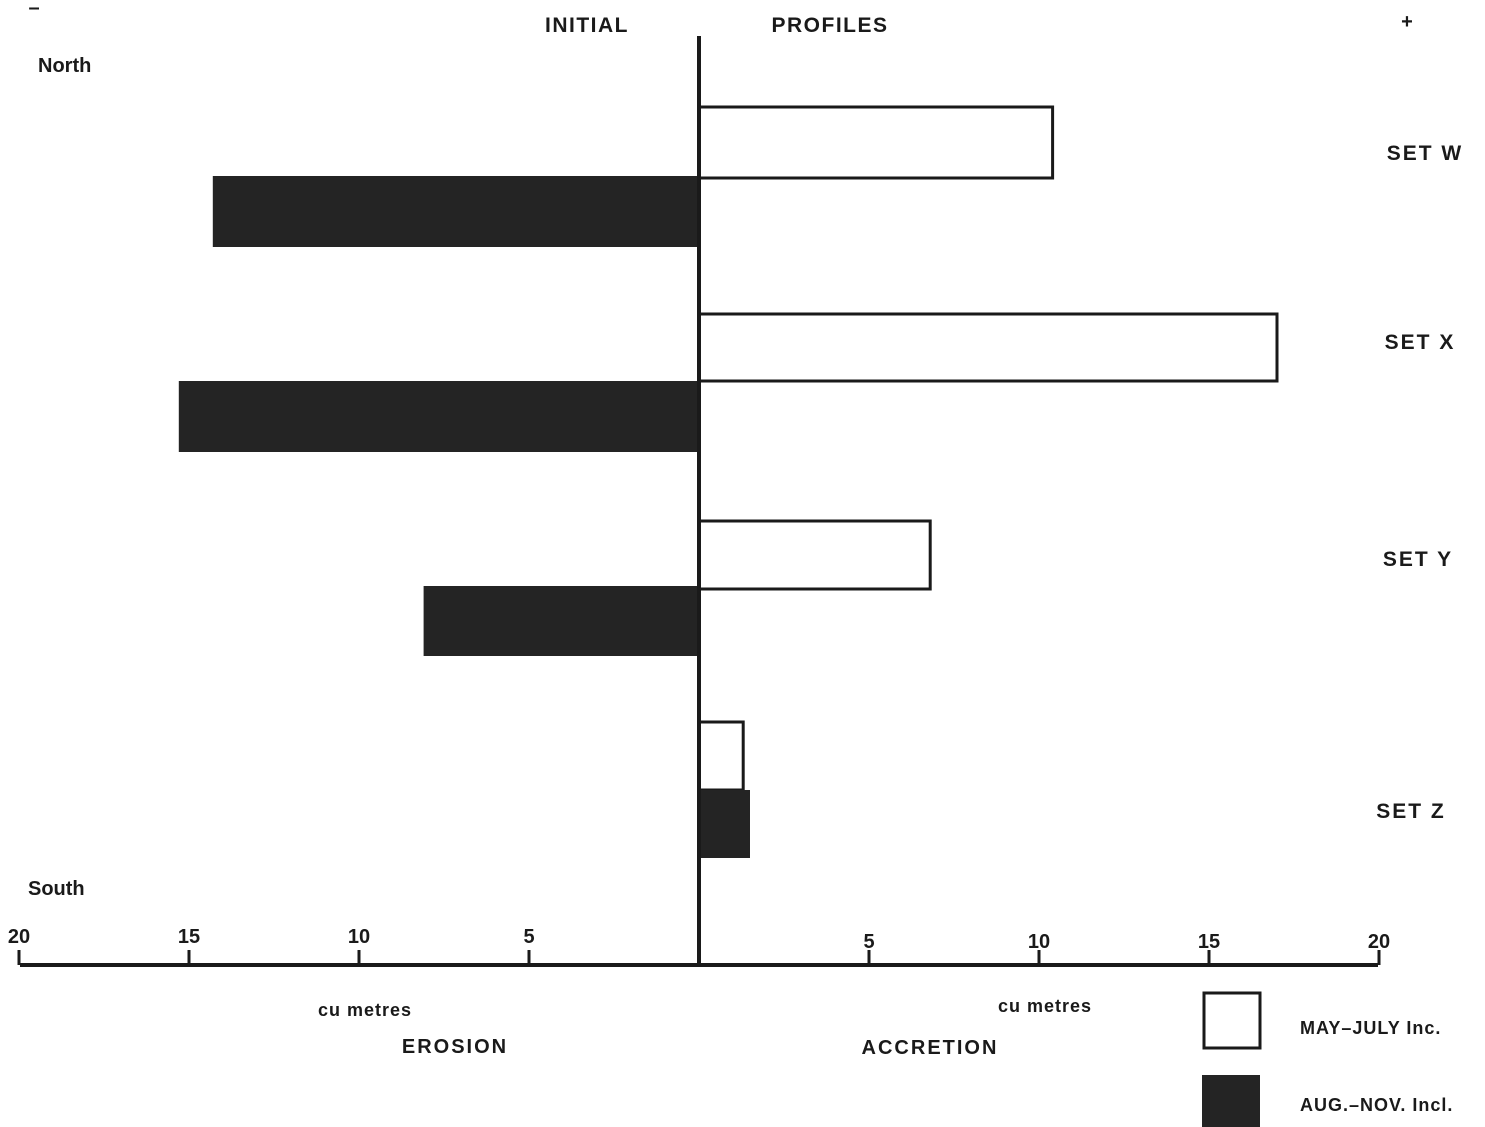 The width and height of the screenshot is (1485, 1127). Describe the element at coordinates (988, 347) in the screenshot. I see `bar-set-x-may-july` at that location.